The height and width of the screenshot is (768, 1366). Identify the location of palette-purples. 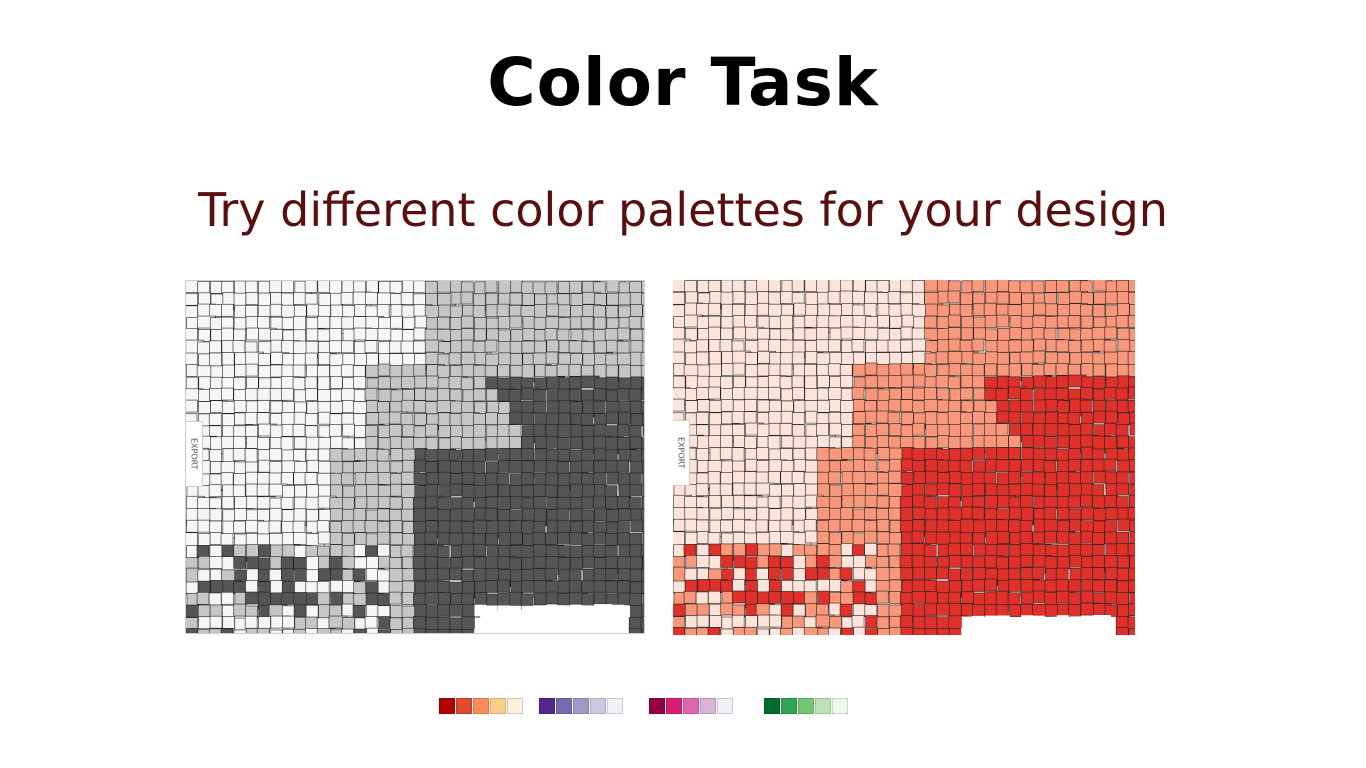
(581, 706).